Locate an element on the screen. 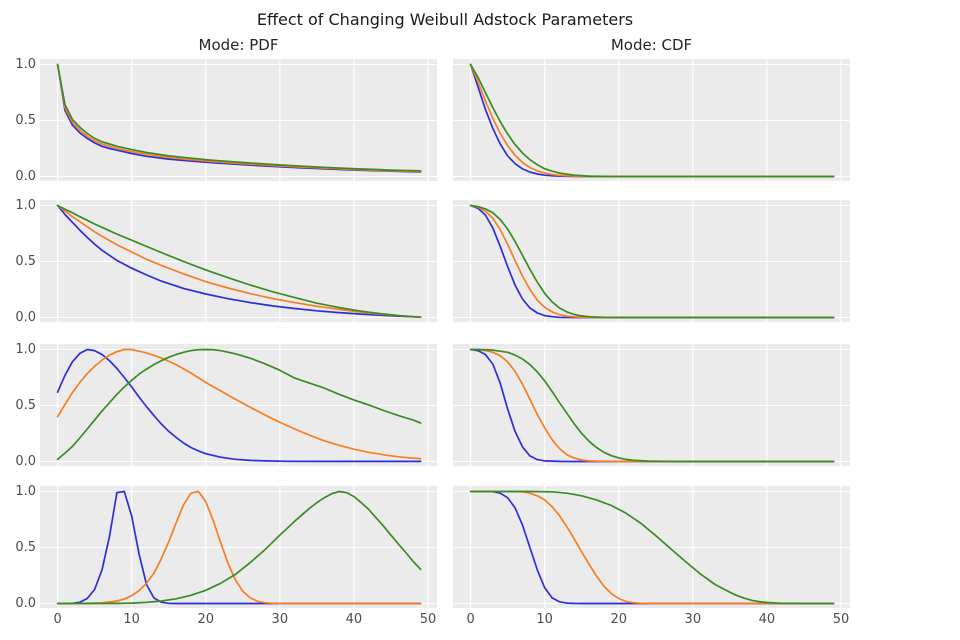 Image resolution: width=960 pixels, height=640 pixels. subplot-row1-cdf is located at coordinates (651, 120).